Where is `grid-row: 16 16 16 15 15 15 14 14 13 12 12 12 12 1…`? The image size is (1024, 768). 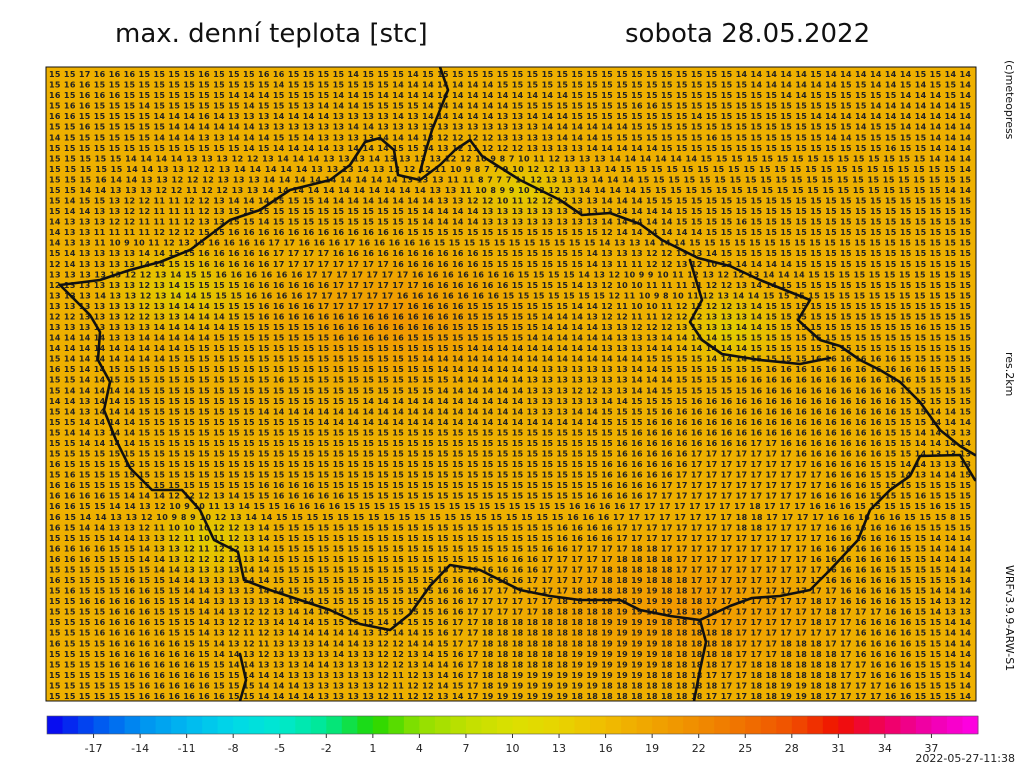 grid-row: 16 16 16 15 15 15 14 14 13 12 12 12 12 1… is located at coordinates (510, 559).